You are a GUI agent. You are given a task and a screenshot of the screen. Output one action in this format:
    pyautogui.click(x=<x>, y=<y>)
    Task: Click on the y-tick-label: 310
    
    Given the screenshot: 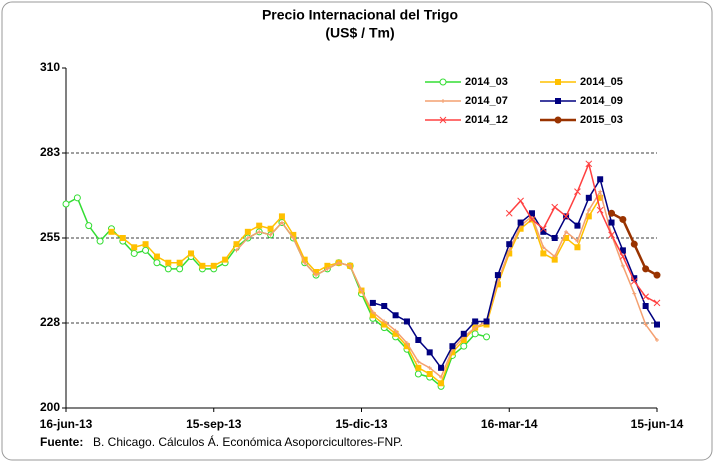 What is the action you would take?
    pyautogui.click(x=50, y=67)
    